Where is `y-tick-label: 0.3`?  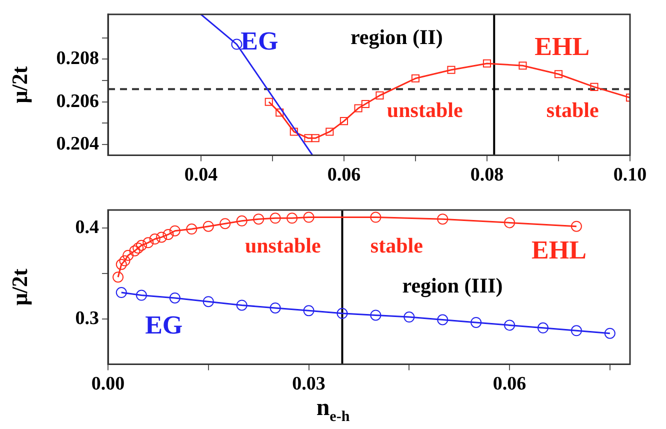
y-tick-label: 0.3 is located at coordinates (87, 318).